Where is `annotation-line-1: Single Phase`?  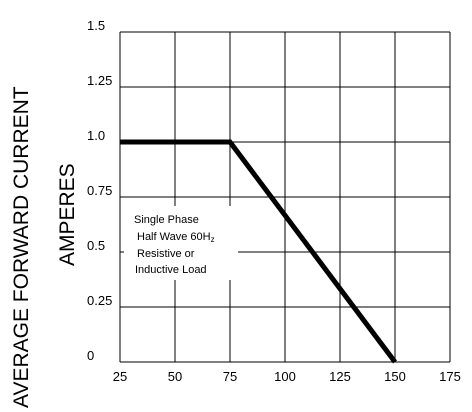 annotation-line-1: Single Phase is located at coordinates (166, 220).